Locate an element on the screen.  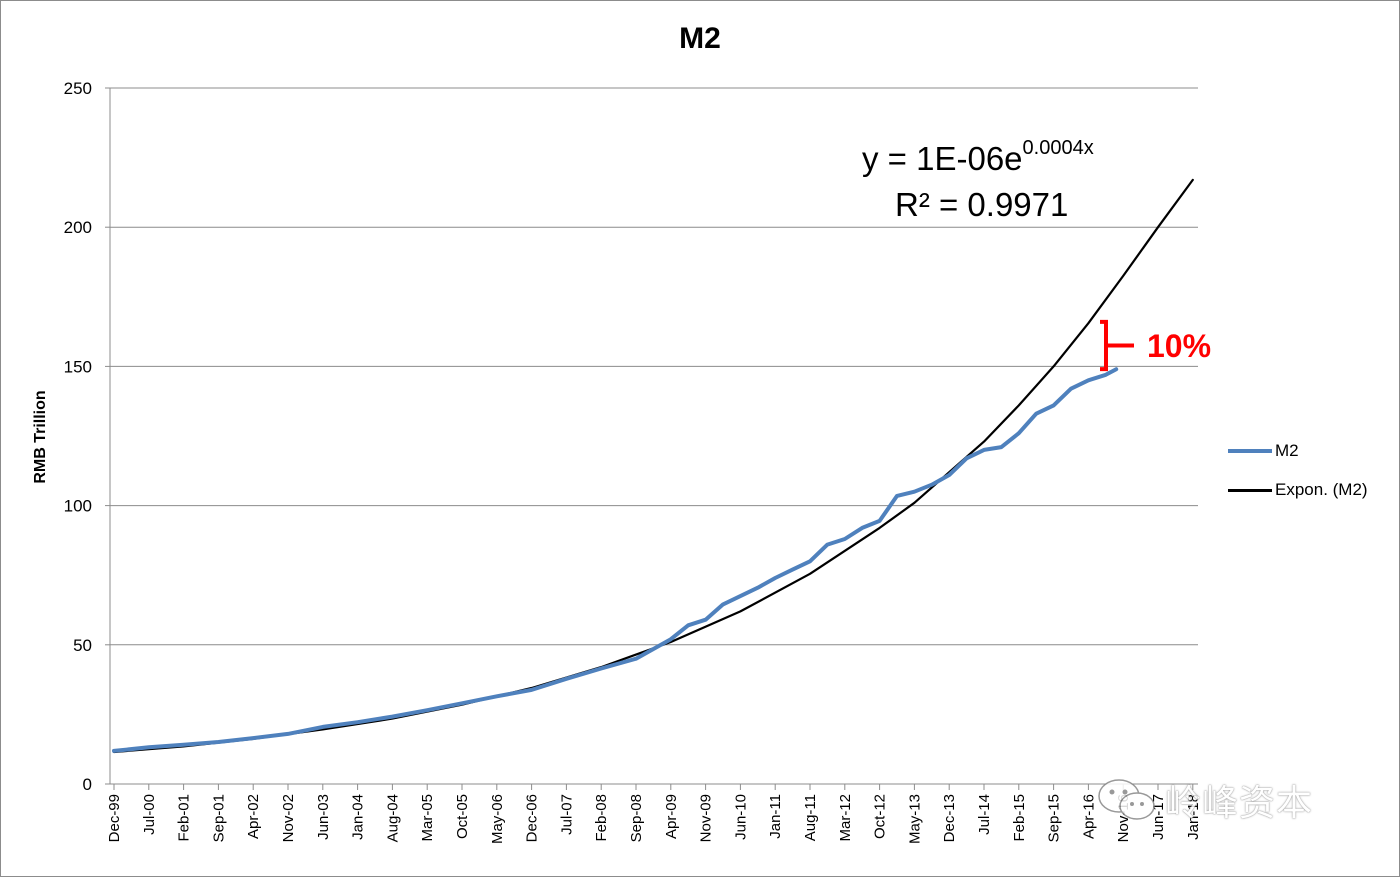
y-tick-label-250: 250 is located at coordinates (78, 88).